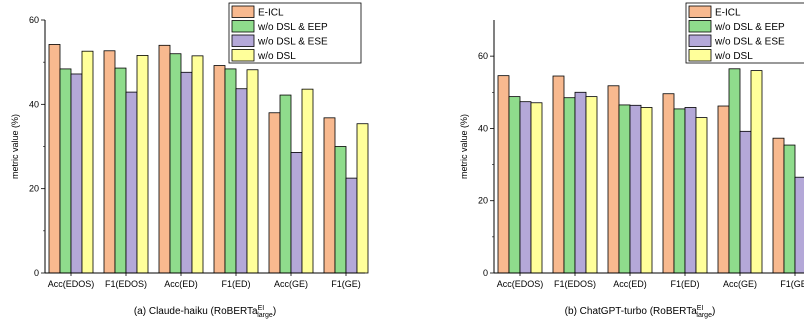 The width and height of the screenshot is (804, 322). Describe the element at coordinates (196, 311) in the screenshot. I see `caption-main: (a) Claude-haiku (RoBERTa` at that location.